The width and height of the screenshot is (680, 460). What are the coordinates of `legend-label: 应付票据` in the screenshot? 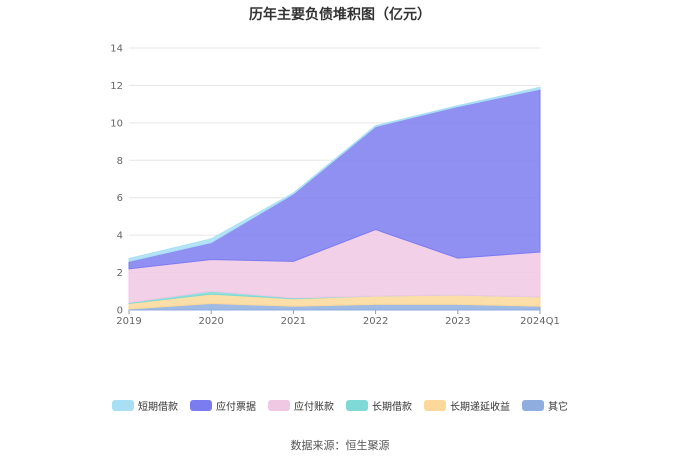 It's located at (236, 407).